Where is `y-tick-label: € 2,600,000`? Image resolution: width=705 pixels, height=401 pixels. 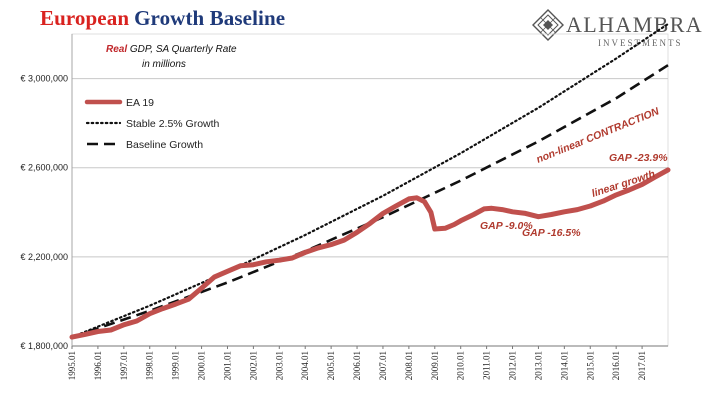 y-tick-label: € 2,600,000 is located at coordinates (44, 168).